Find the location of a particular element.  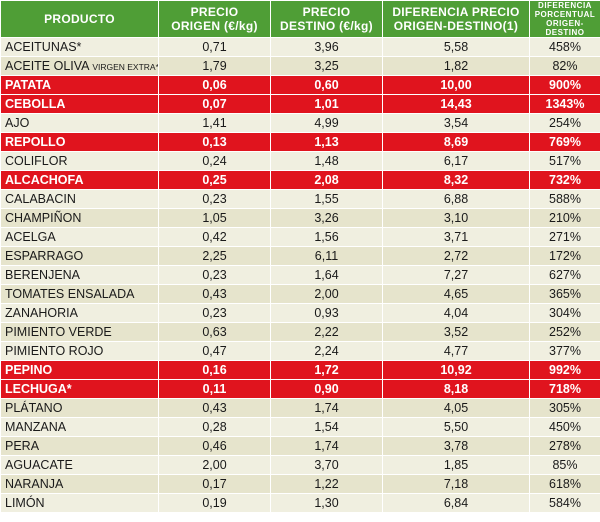

cell-origen: 0,11 is located at coordinates (214, 389).